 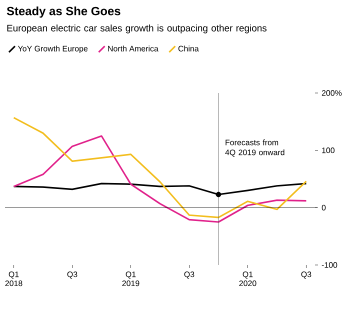 I want to click on chart-title: Steady as She Goes, so click(x=63, y=12).